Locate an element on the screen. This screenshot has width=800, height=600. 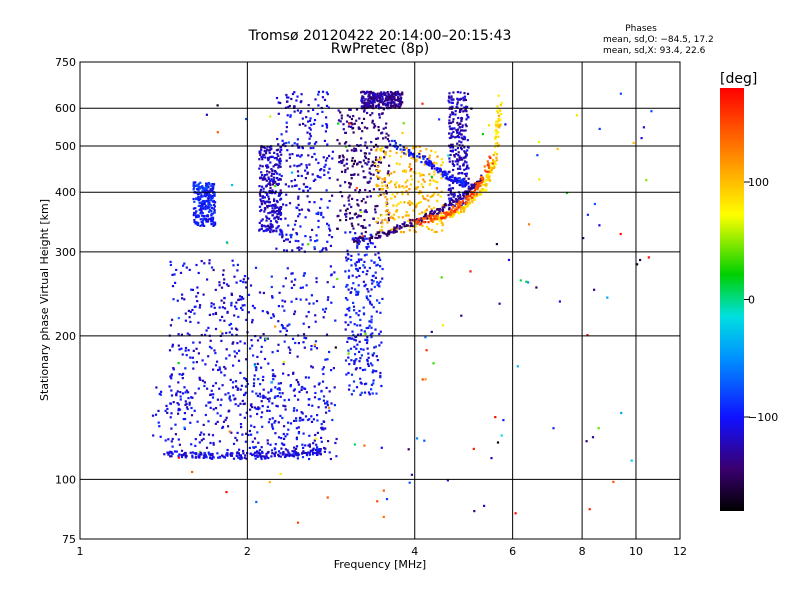
x-tick-label: 2 is located at coordinates (247, 551).